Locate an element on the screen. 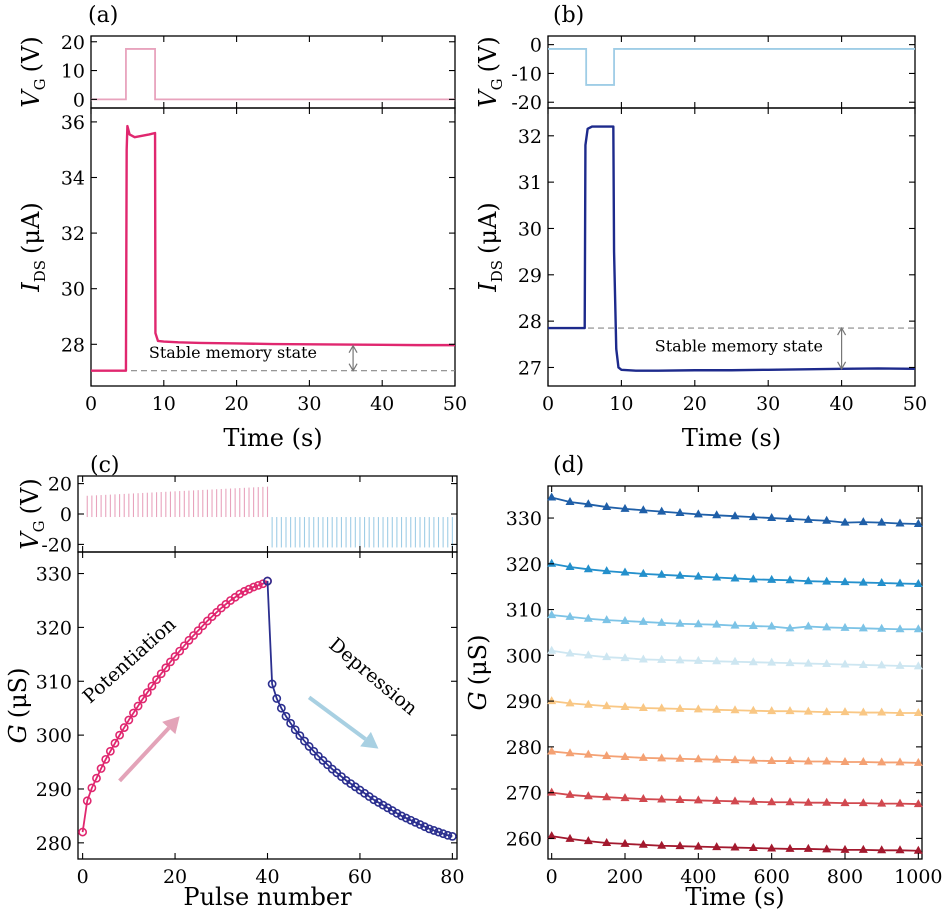  panel-label: (b) is located at coordinates (568, 15).